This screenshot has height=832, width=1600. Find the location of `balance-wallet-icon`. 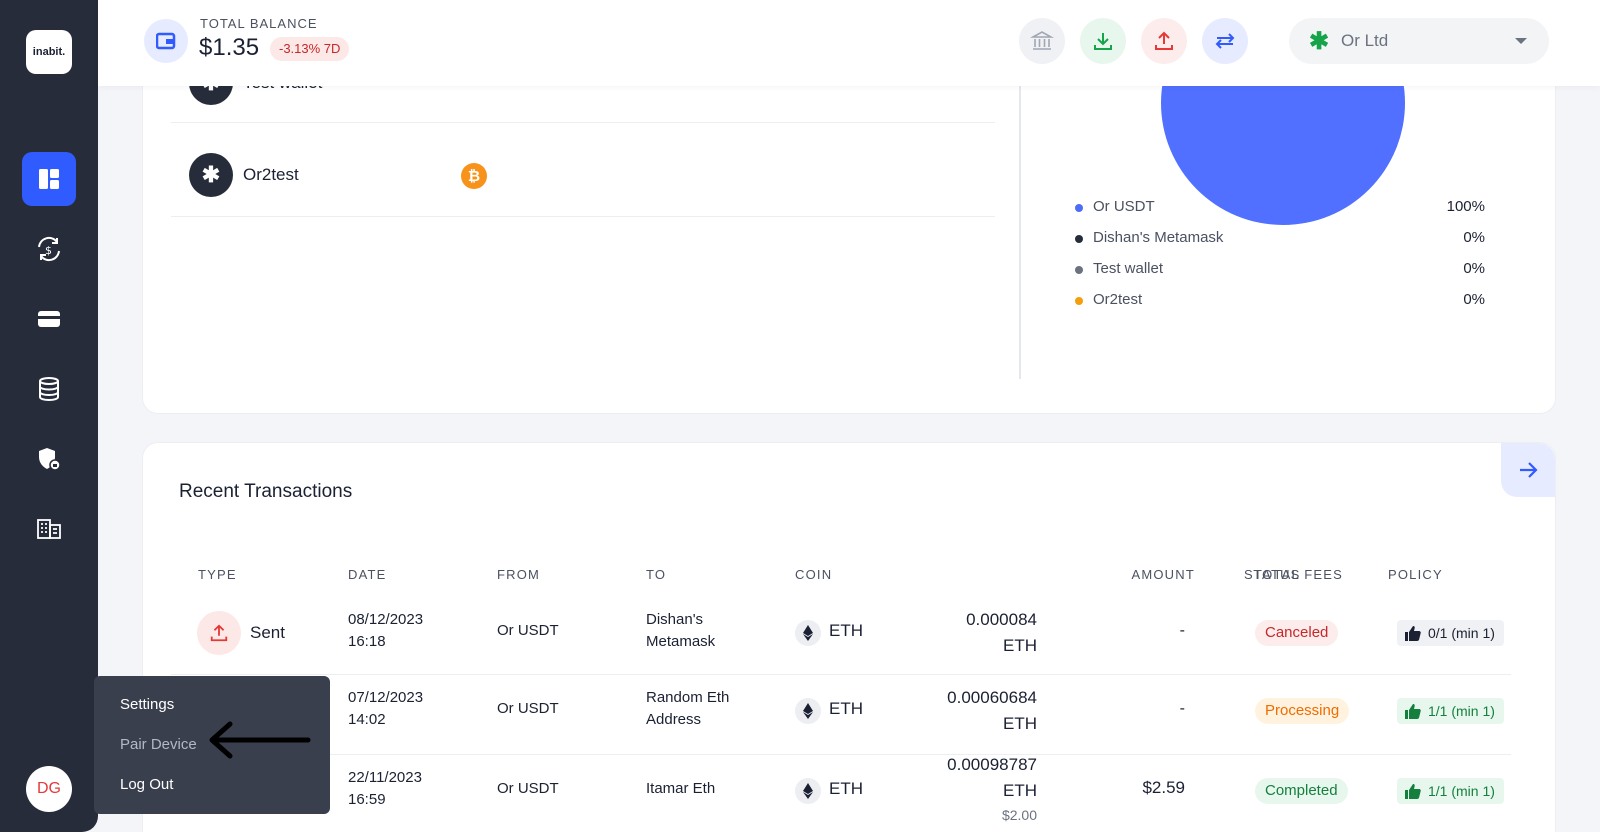

balance-wallet-icon is located at coordinates (166, 41).